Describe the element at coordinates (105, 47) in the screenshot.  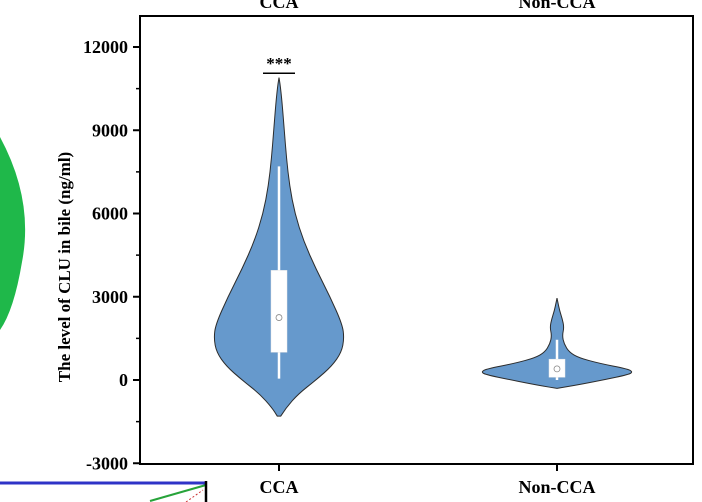
I see `y-tick-label: 12000` at that location.